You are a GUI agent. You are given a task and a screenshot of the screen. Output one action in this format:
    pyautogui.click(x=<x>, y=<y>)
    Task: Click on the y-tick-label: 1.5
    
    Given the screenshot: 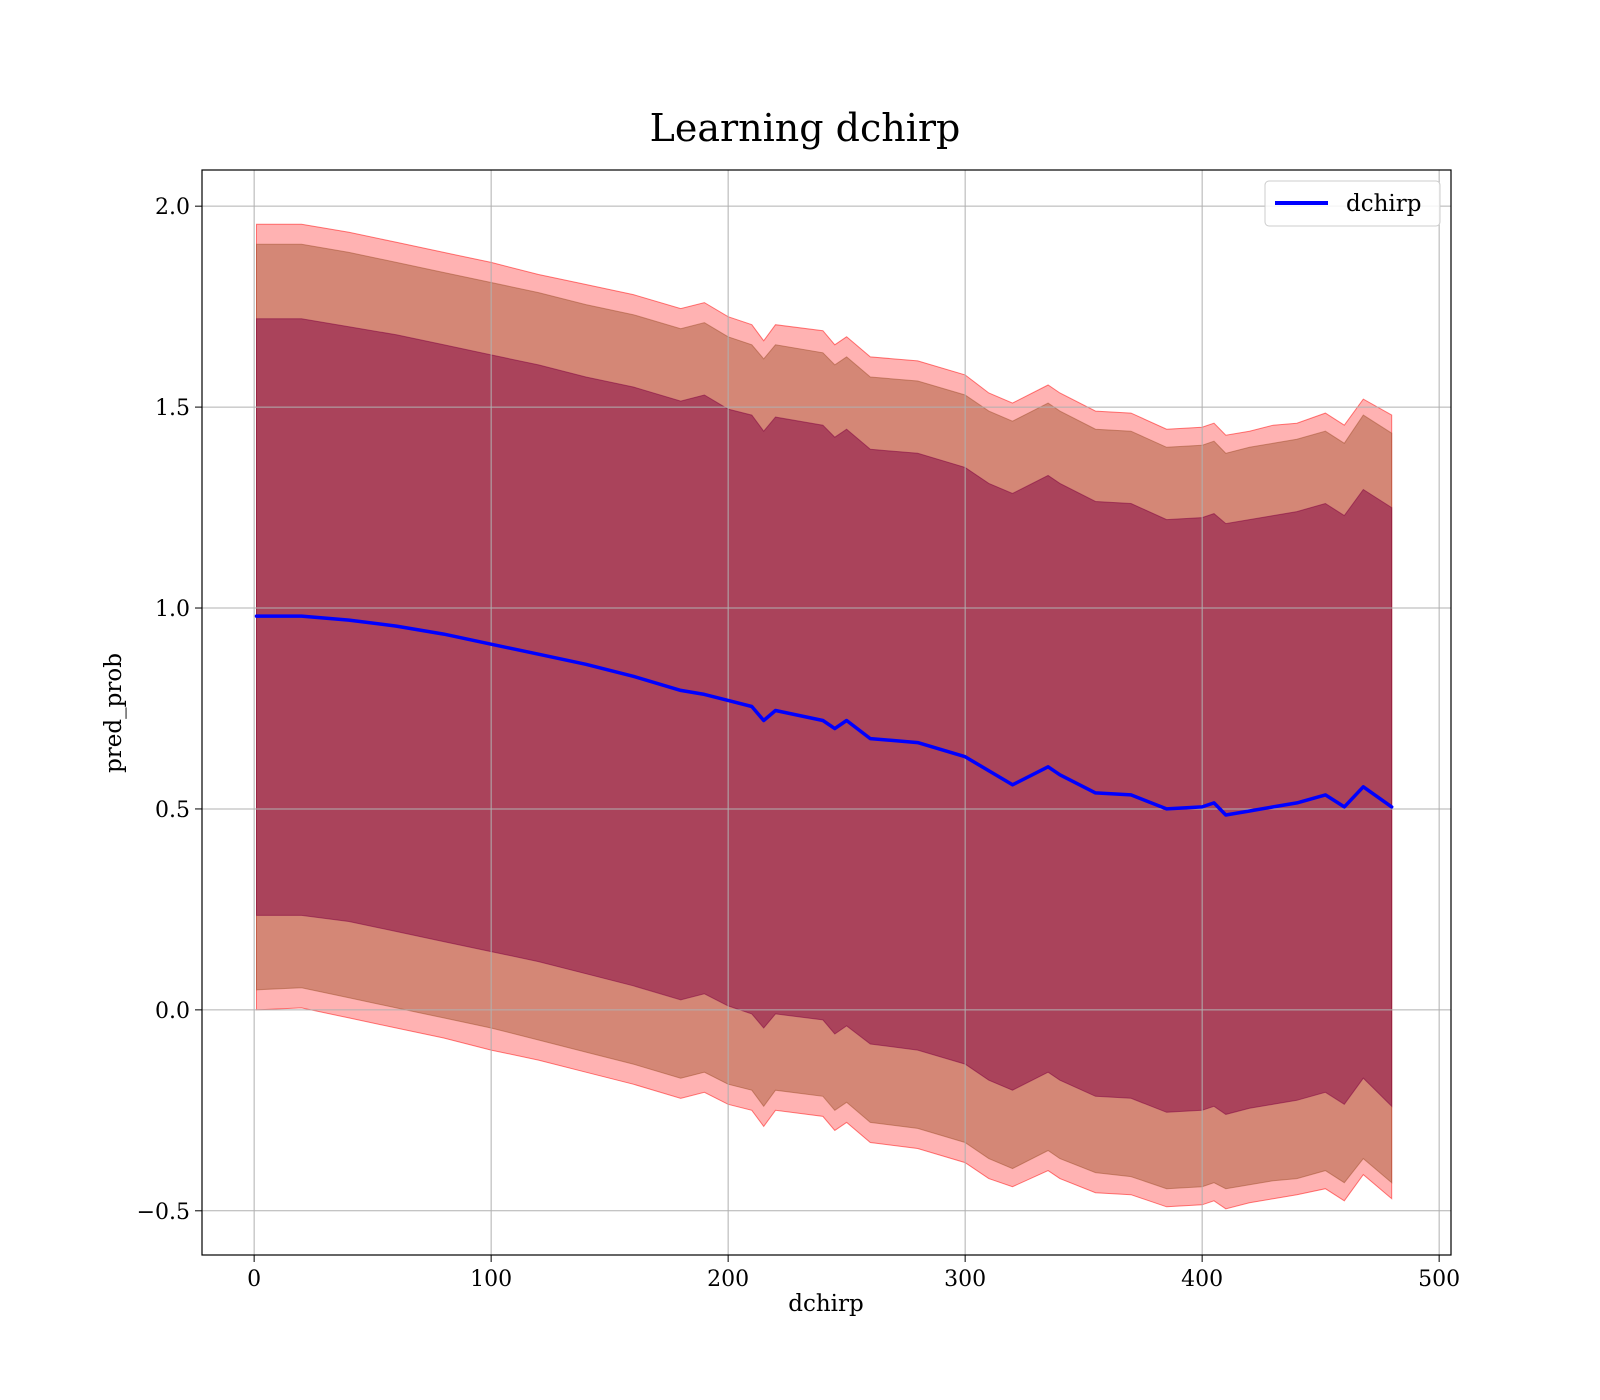 What is the action you would take?
    pyautogui.click(x=172, y=408)
    